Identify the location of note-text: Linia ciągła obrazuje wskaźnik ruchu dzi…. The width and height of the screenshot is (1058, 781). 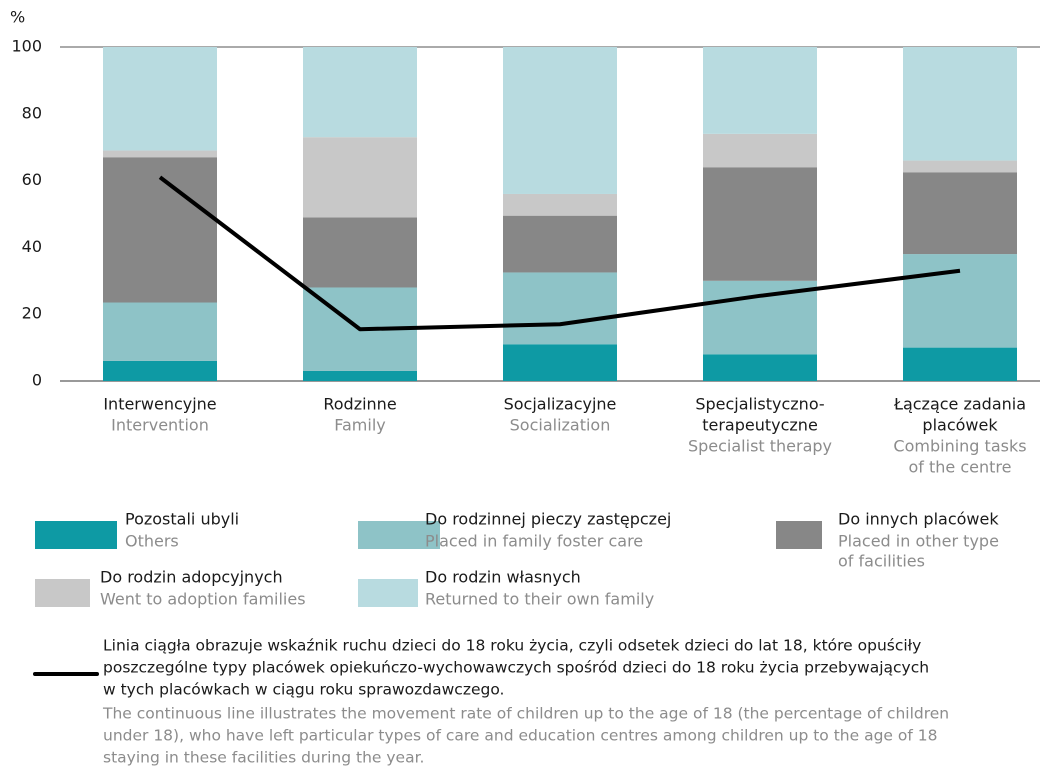
(512, 646).